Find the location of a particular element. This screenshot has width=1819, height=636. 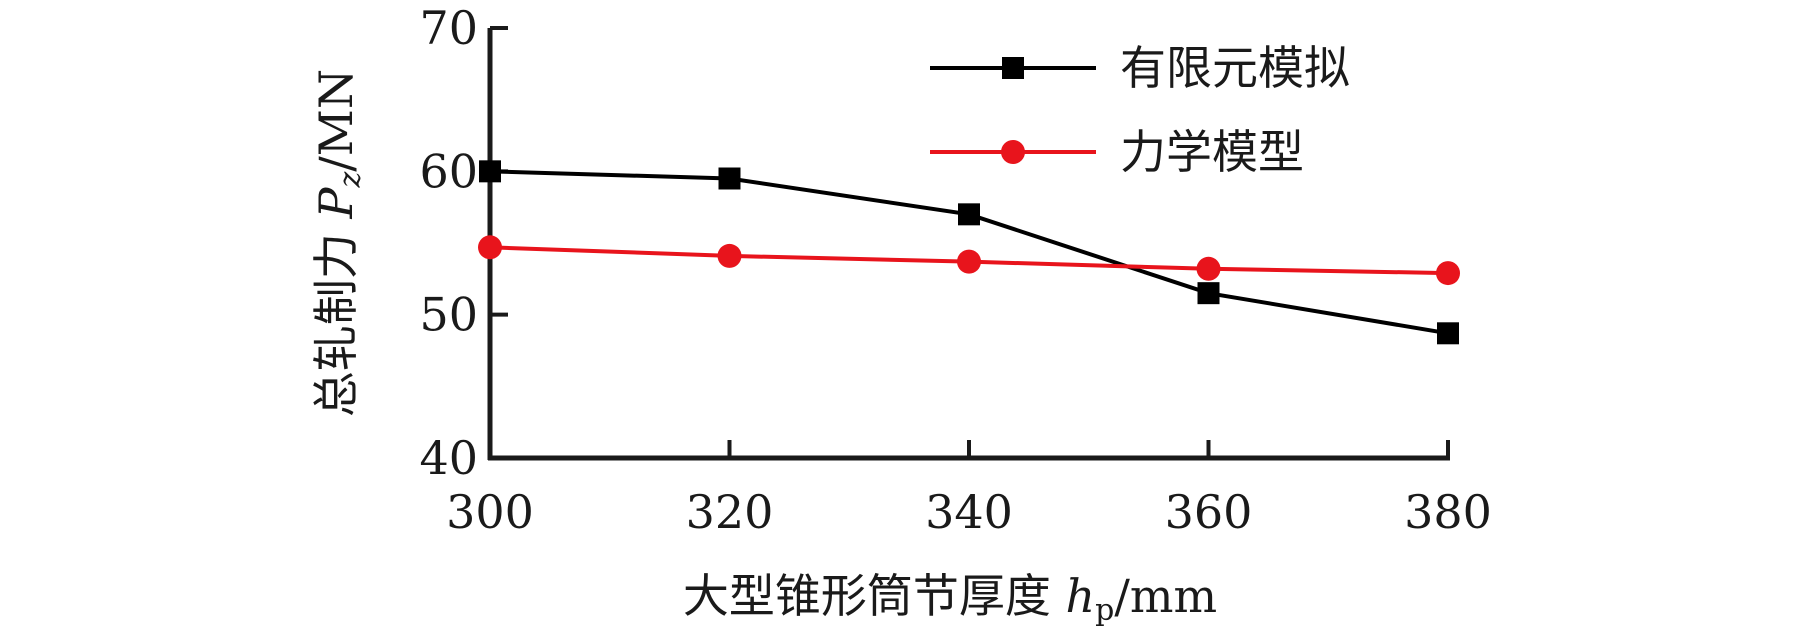

legend-item-1: 有限元模拟 is located at coordinates (1140, 68).